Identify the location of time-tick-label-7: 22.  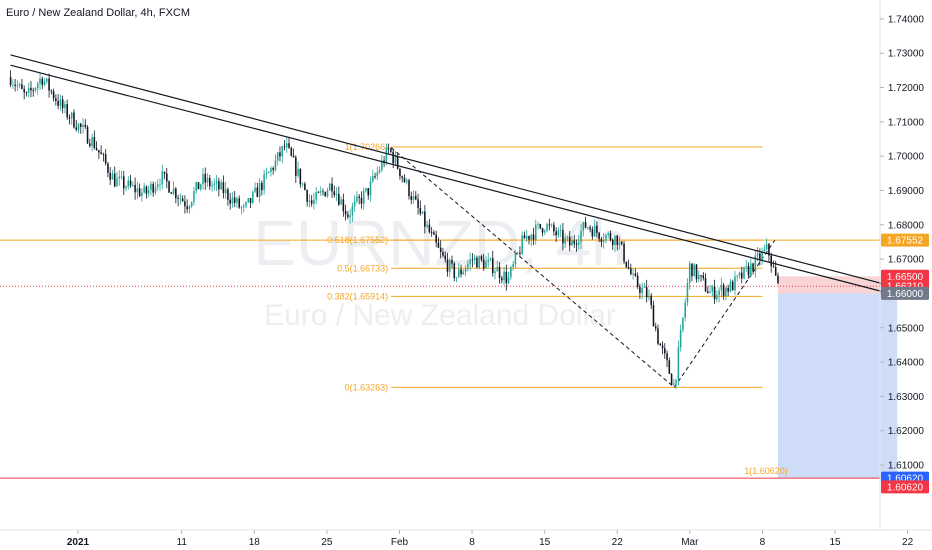
(618, 542).